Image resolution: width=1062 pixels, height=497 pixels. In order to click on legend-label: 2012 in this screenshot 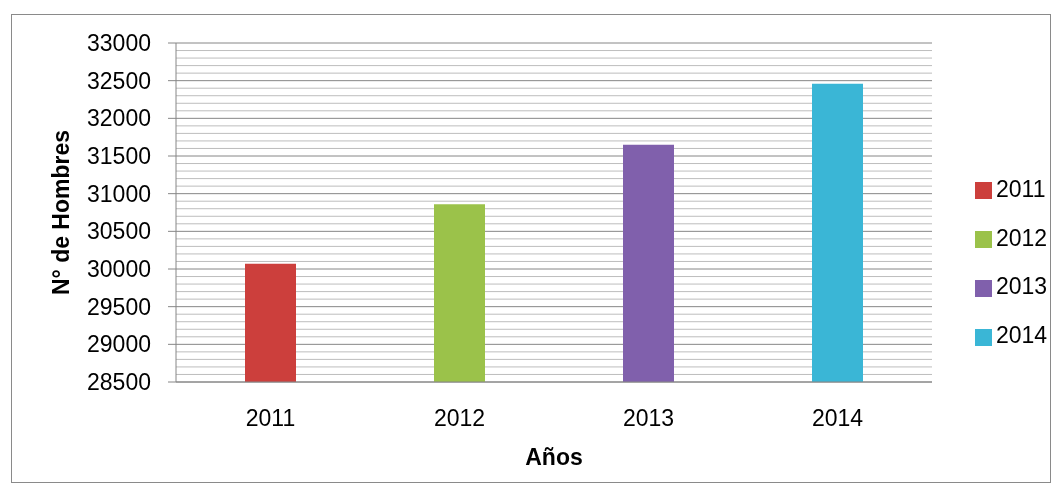, I will do `click(1022, 237)`.